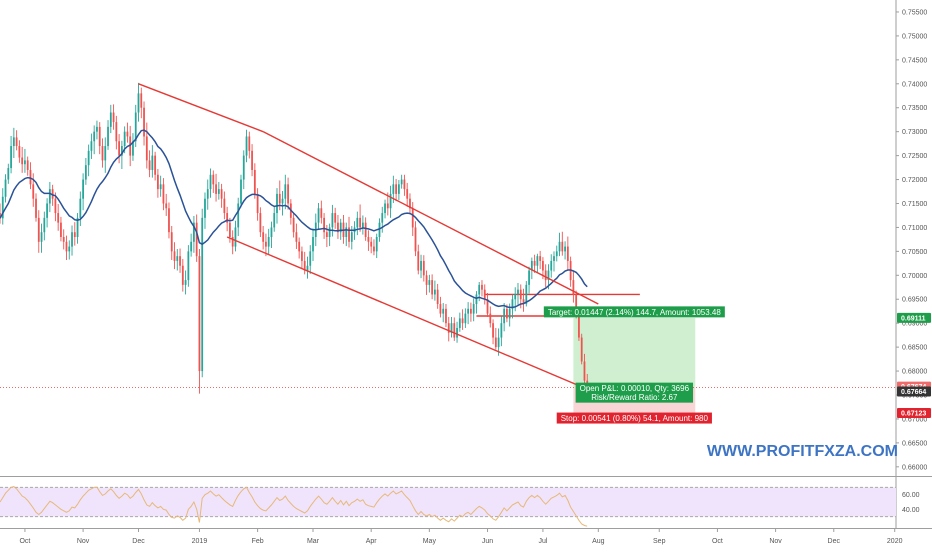 This screenshot has height=555, width=932. Describe the element at coordinates (634, 352) in the screenshot. I see `target-zone` at that location.